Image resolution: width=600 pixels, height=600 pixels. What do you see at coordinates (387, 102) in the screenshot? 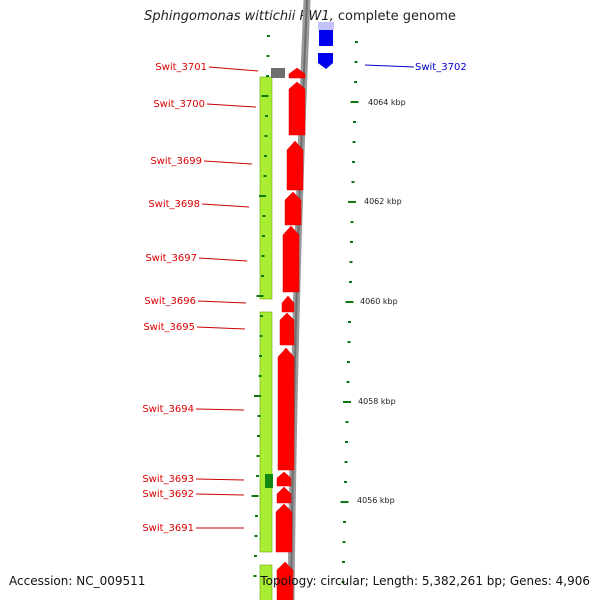
I see `ruler-label: 4064 kbp` at bounding box center [387, 102].